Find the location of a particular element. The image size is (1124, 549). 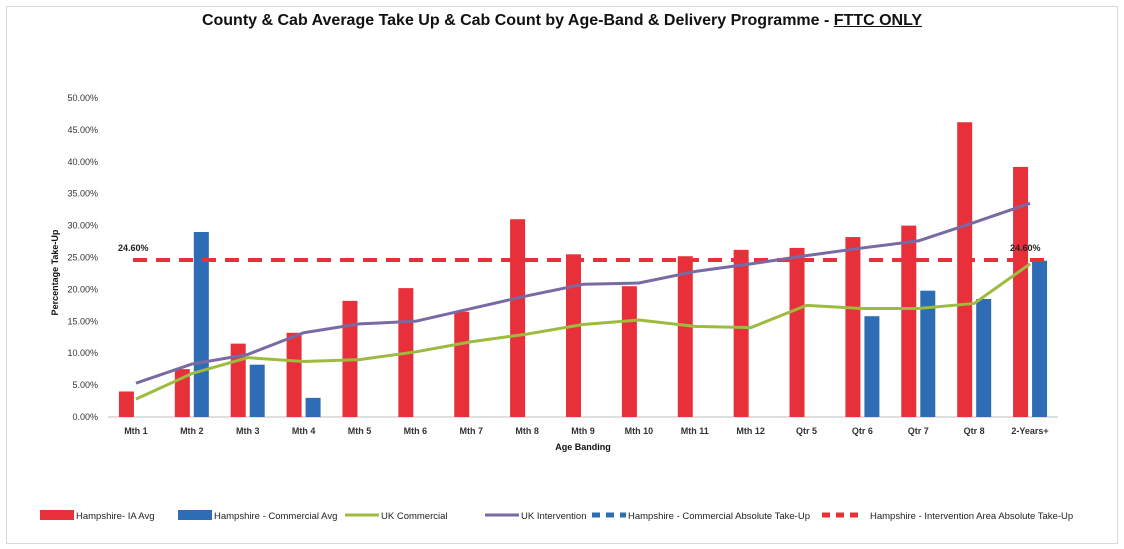

y-tick-label: 25.00% is located at coordinates (82, 258).